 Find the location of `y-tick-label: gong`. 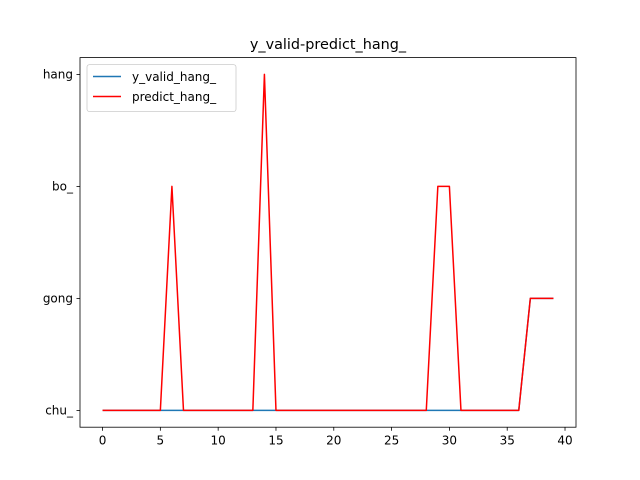

y-tick-label: gong is located at coordinates (58, 299).